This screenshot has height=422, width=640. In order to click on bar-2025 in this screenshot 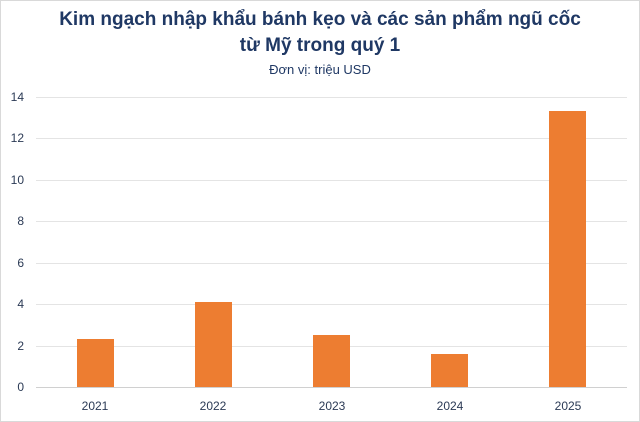, I will do `click(567, 249)`.